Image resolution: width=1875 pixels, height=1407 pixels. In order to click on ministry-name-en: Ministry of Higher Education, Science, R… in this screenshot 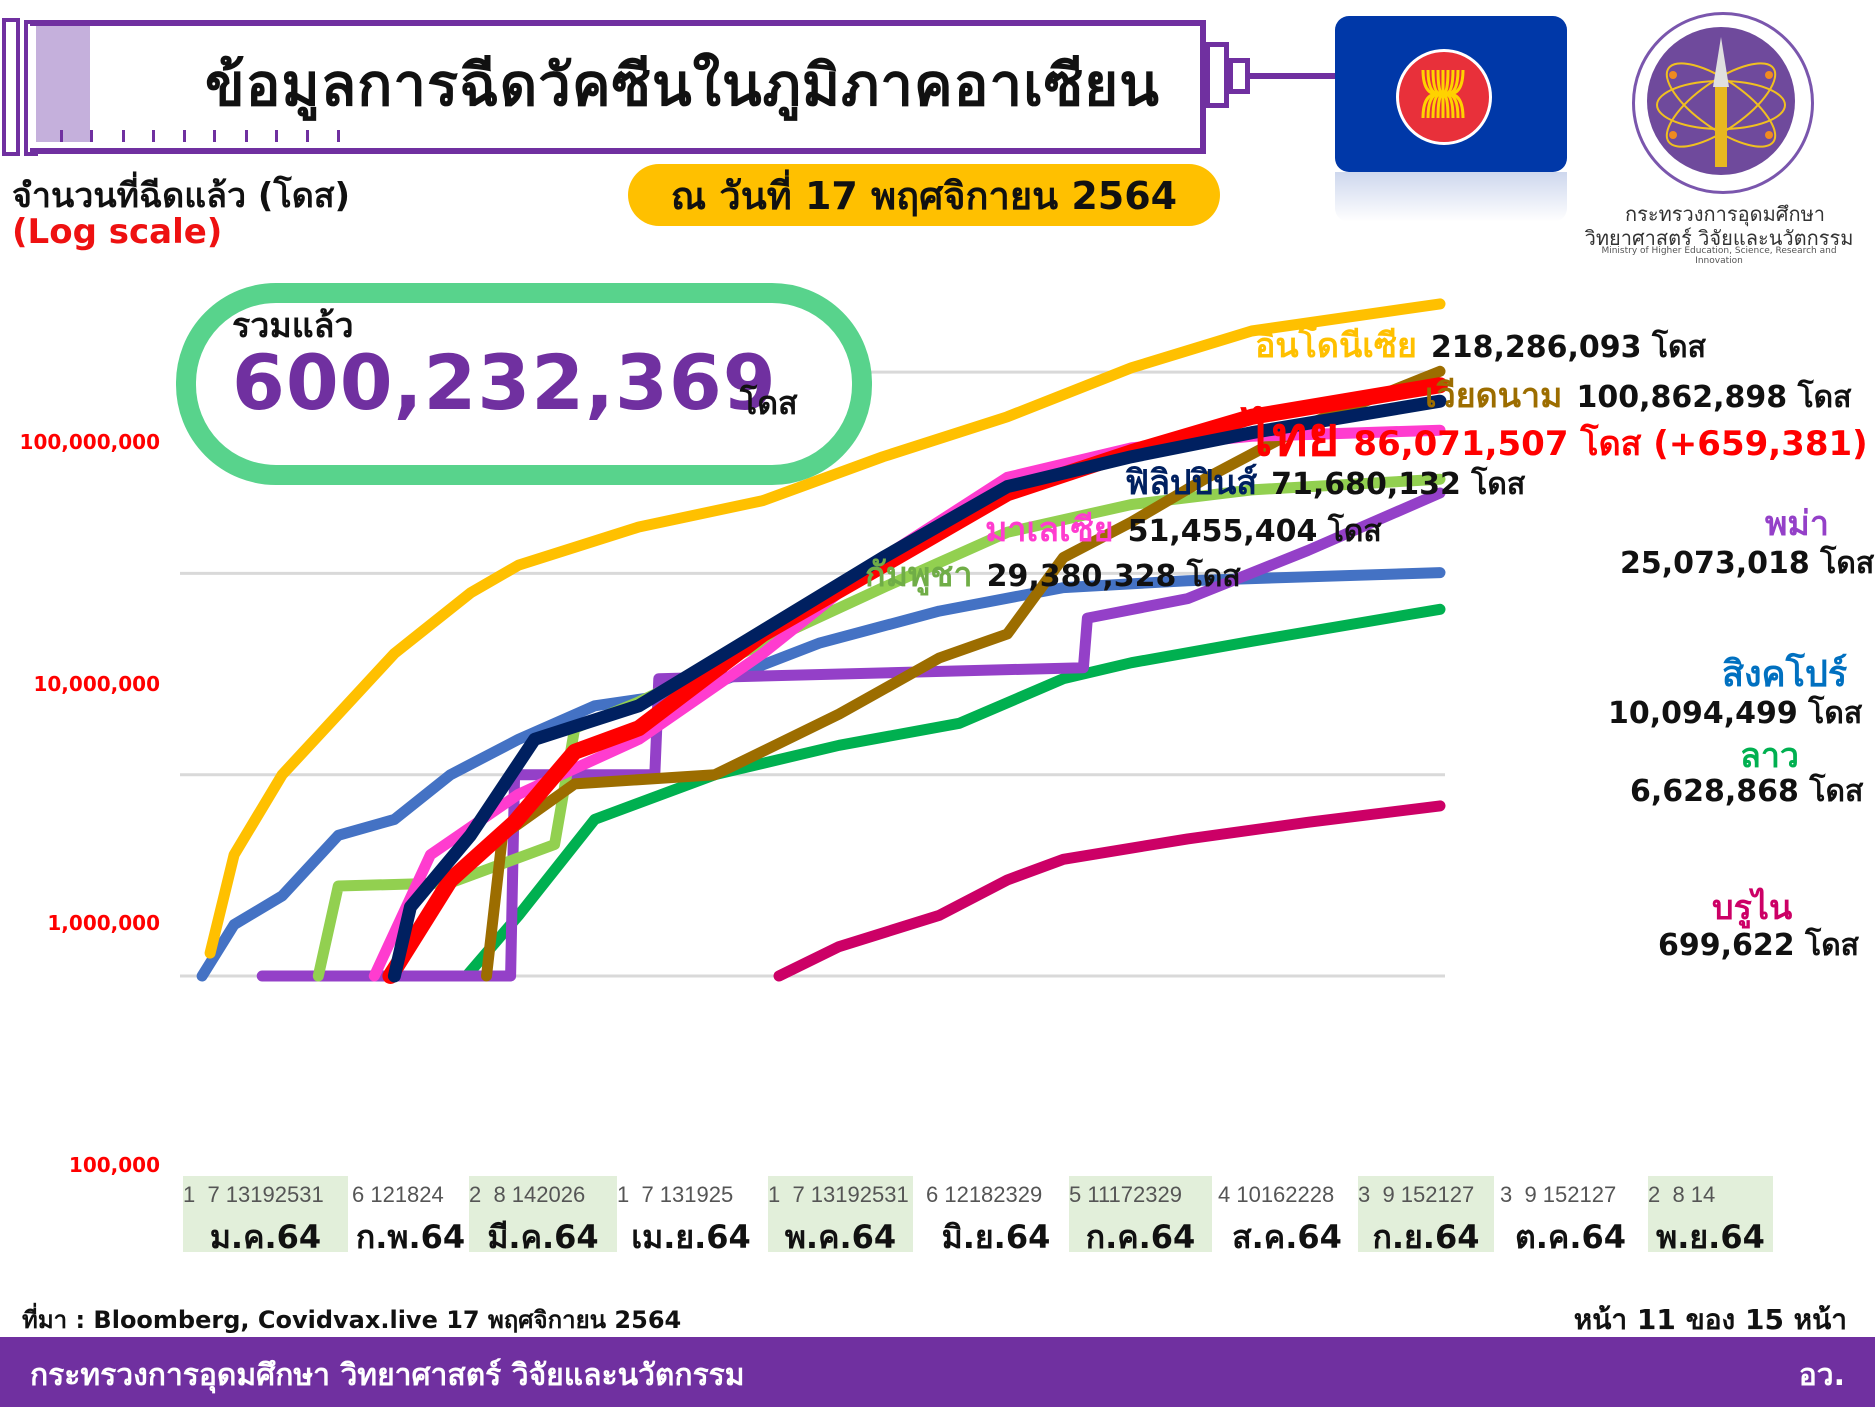, I will do `click(1719, 256)`.